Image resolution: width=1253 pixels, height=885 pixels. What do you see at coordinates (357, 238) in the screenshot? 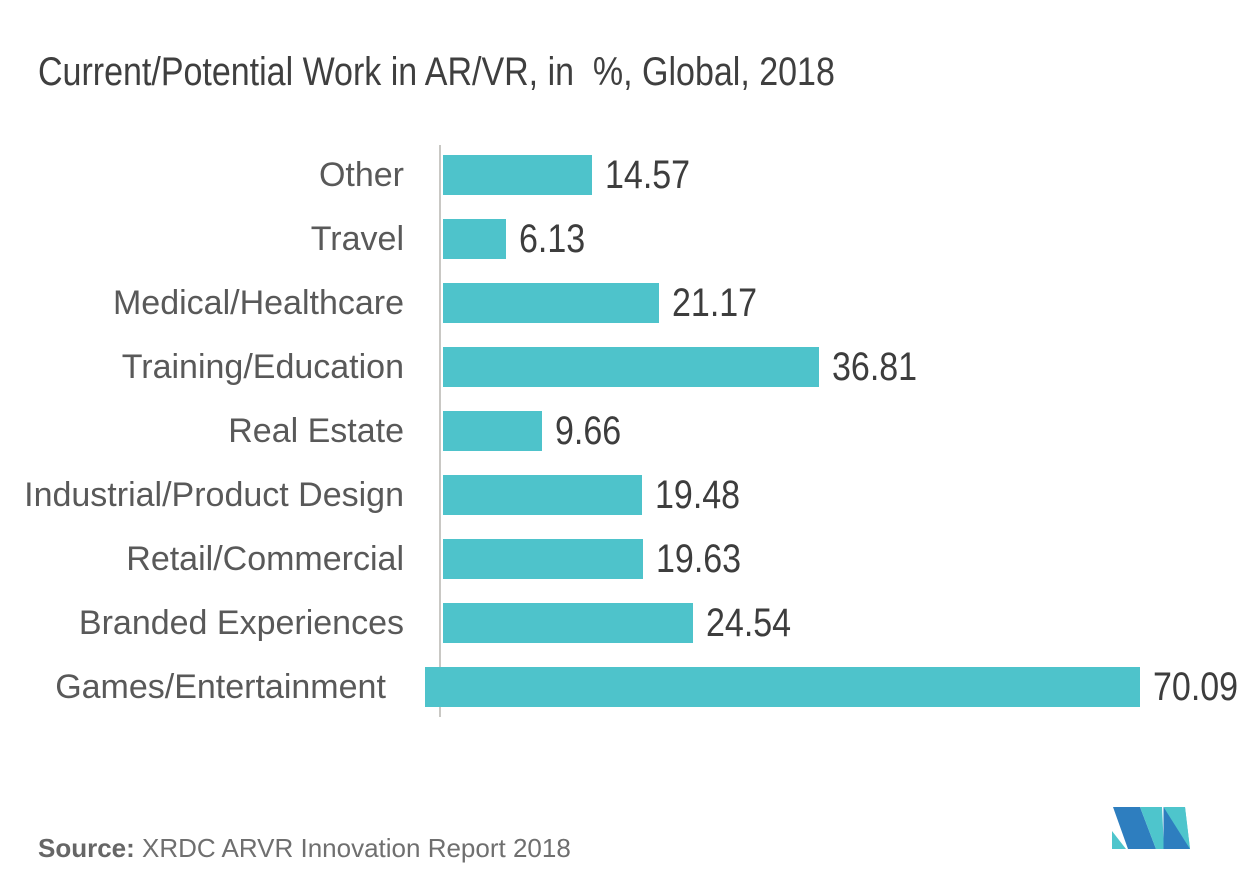
I see `category-label: Travel` at bounding box center [357, 238].